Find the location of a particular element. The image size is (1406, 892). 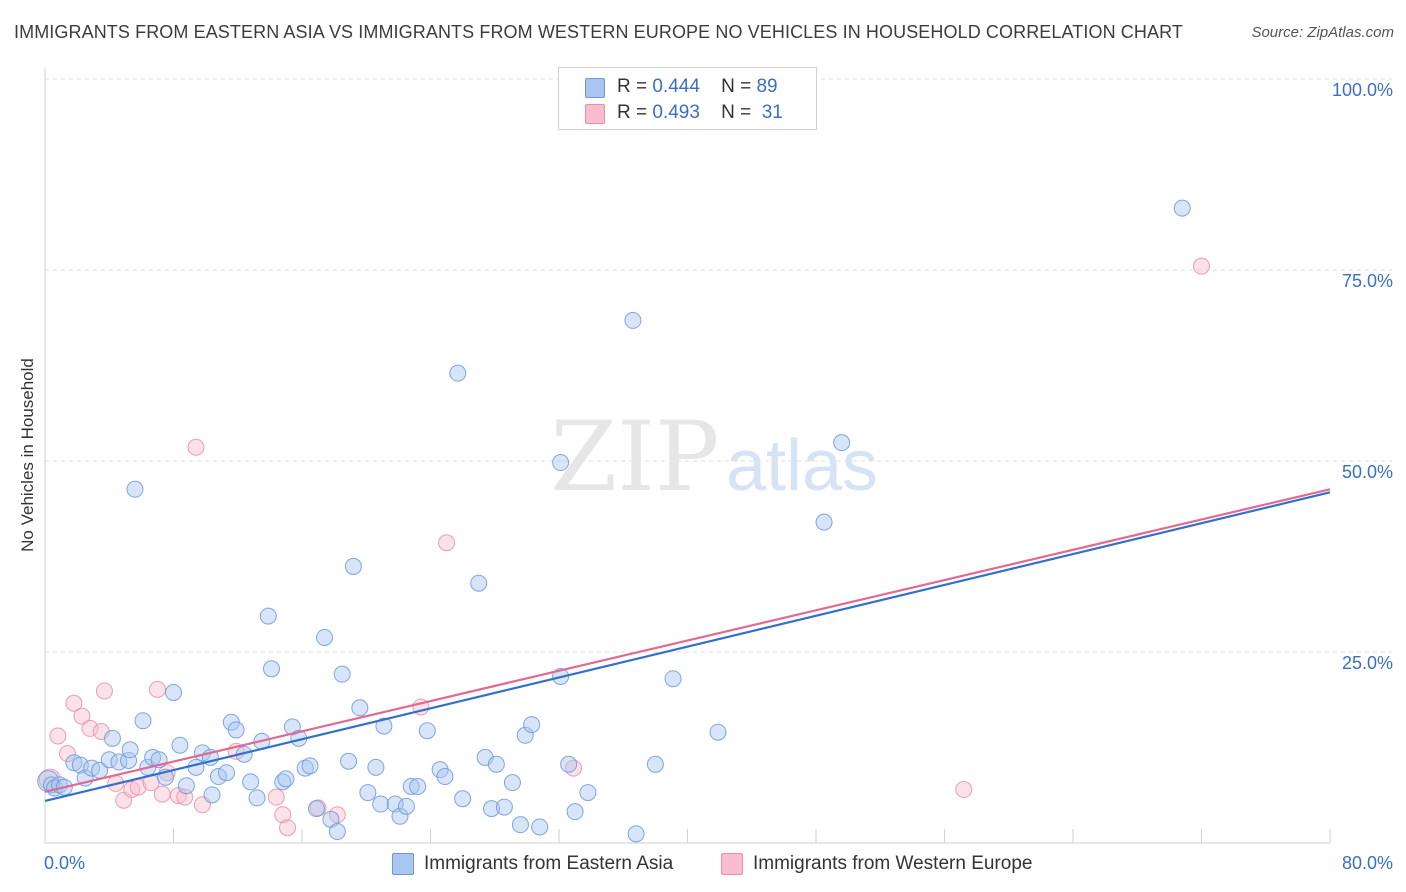

source-credit: Source: ZipAtlas.com is located at coordinates (1322, 32).